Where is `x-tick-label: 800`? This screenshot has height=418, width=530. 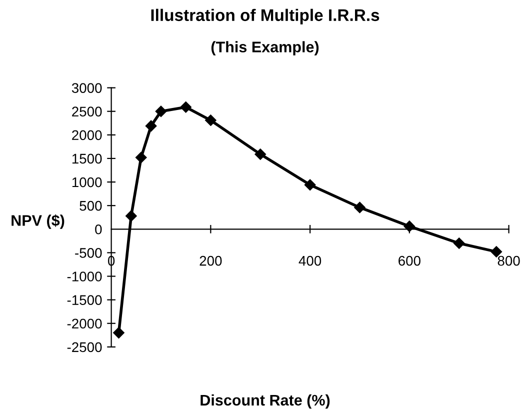 x-tick-label: 800 is located at coordinates (509, 261).